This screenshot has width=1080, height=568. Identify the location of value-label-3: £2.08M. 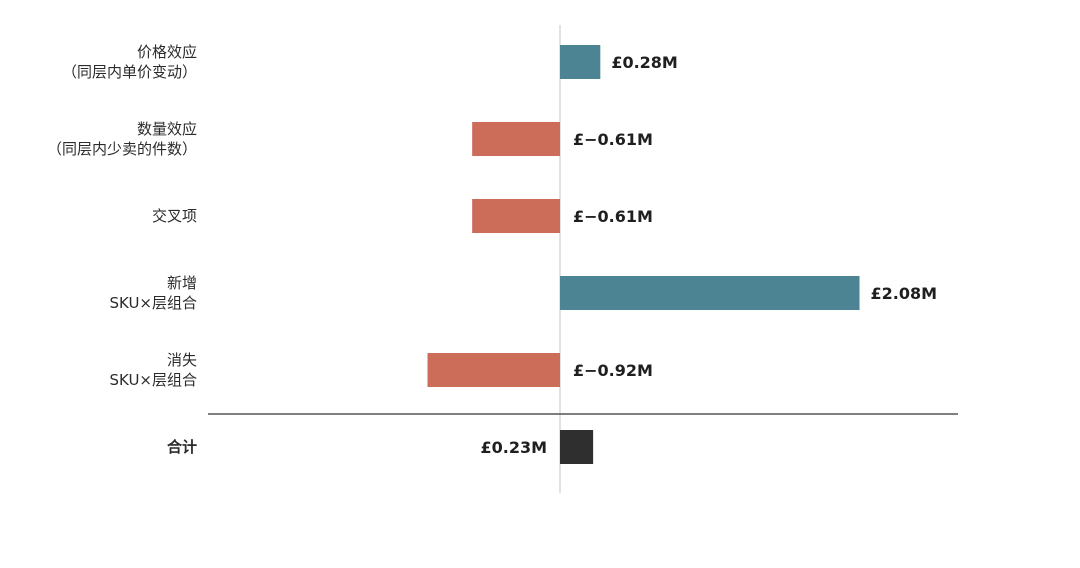
(904, 293).